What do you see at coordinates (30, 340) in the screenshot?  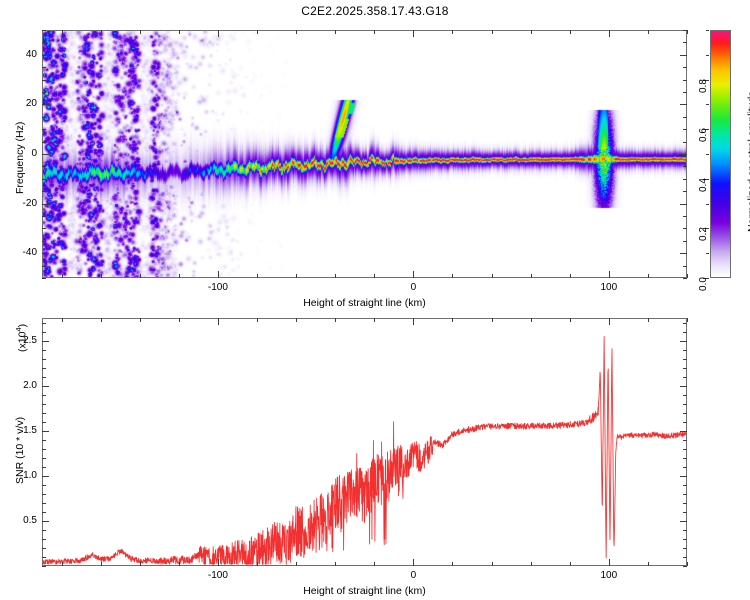 I see `y-tick-label: 2.5` at bounding box center [30, 340].